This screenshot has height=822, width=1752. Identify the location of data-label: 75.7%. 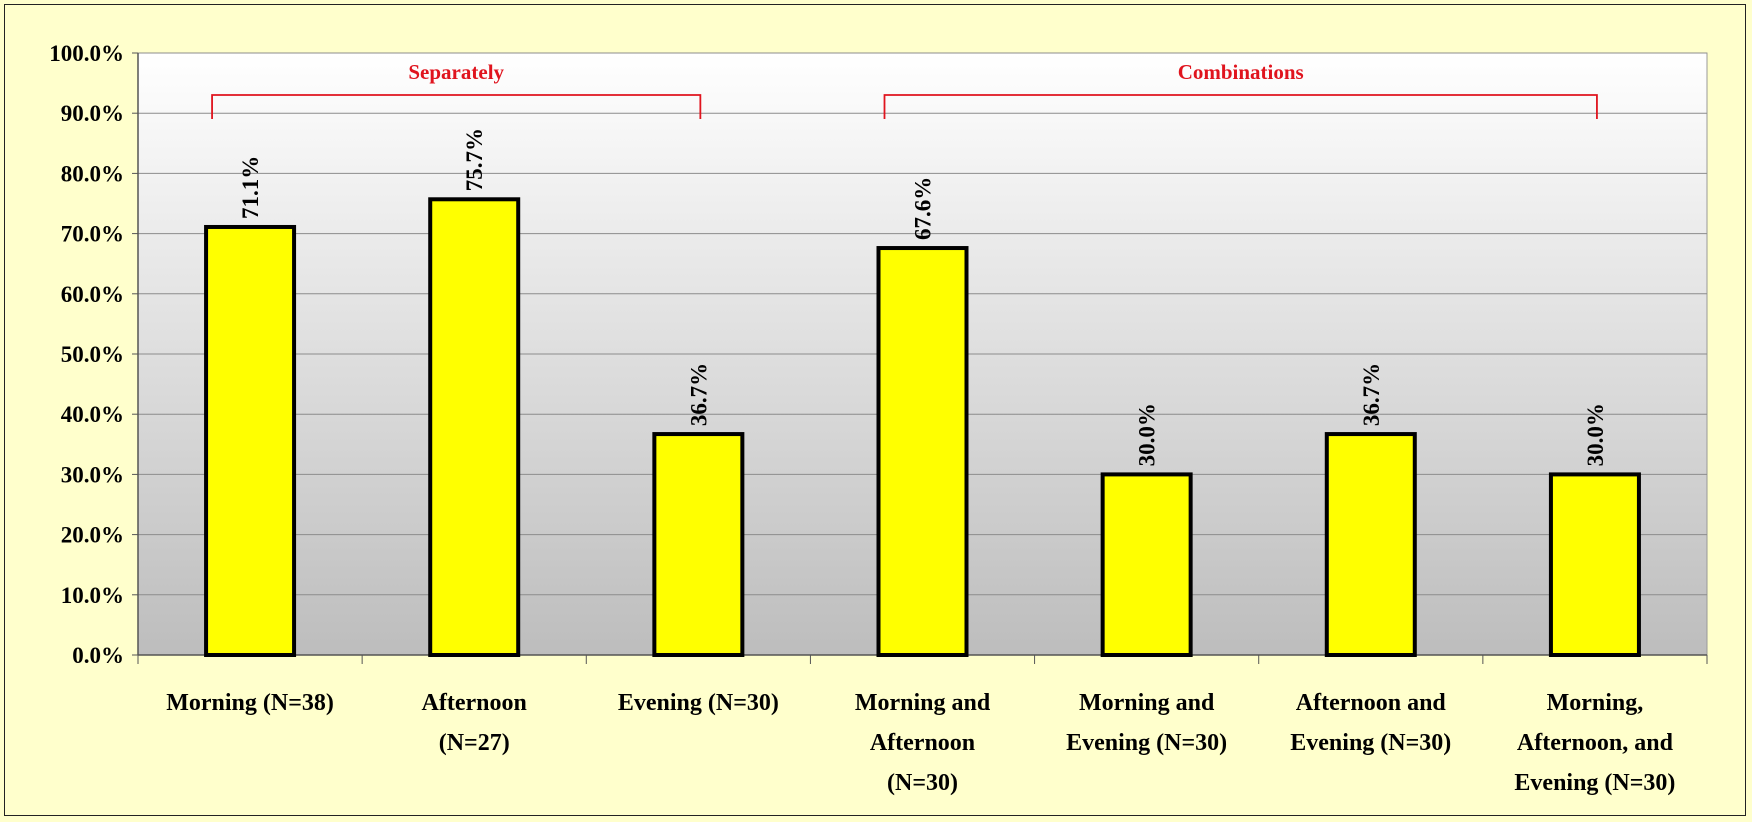
(474, 159).